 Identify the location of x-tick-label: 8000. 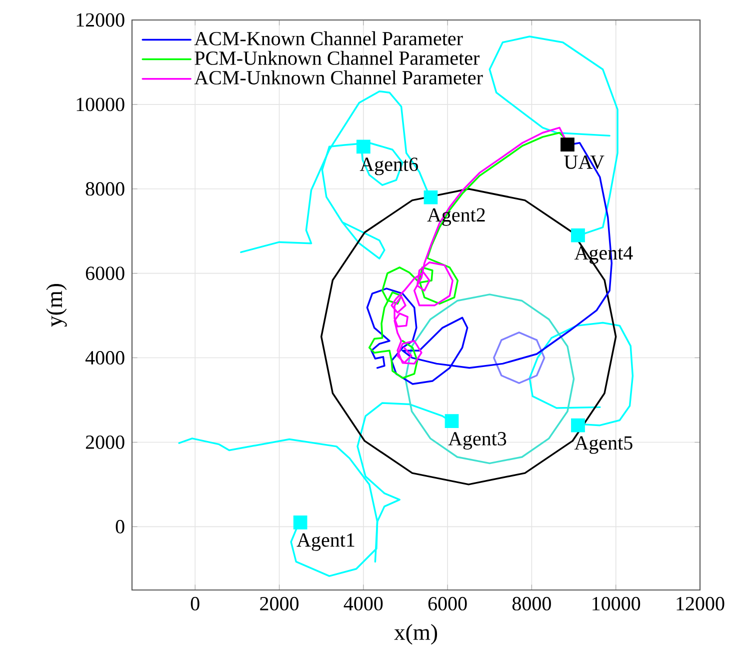
(531, 603).